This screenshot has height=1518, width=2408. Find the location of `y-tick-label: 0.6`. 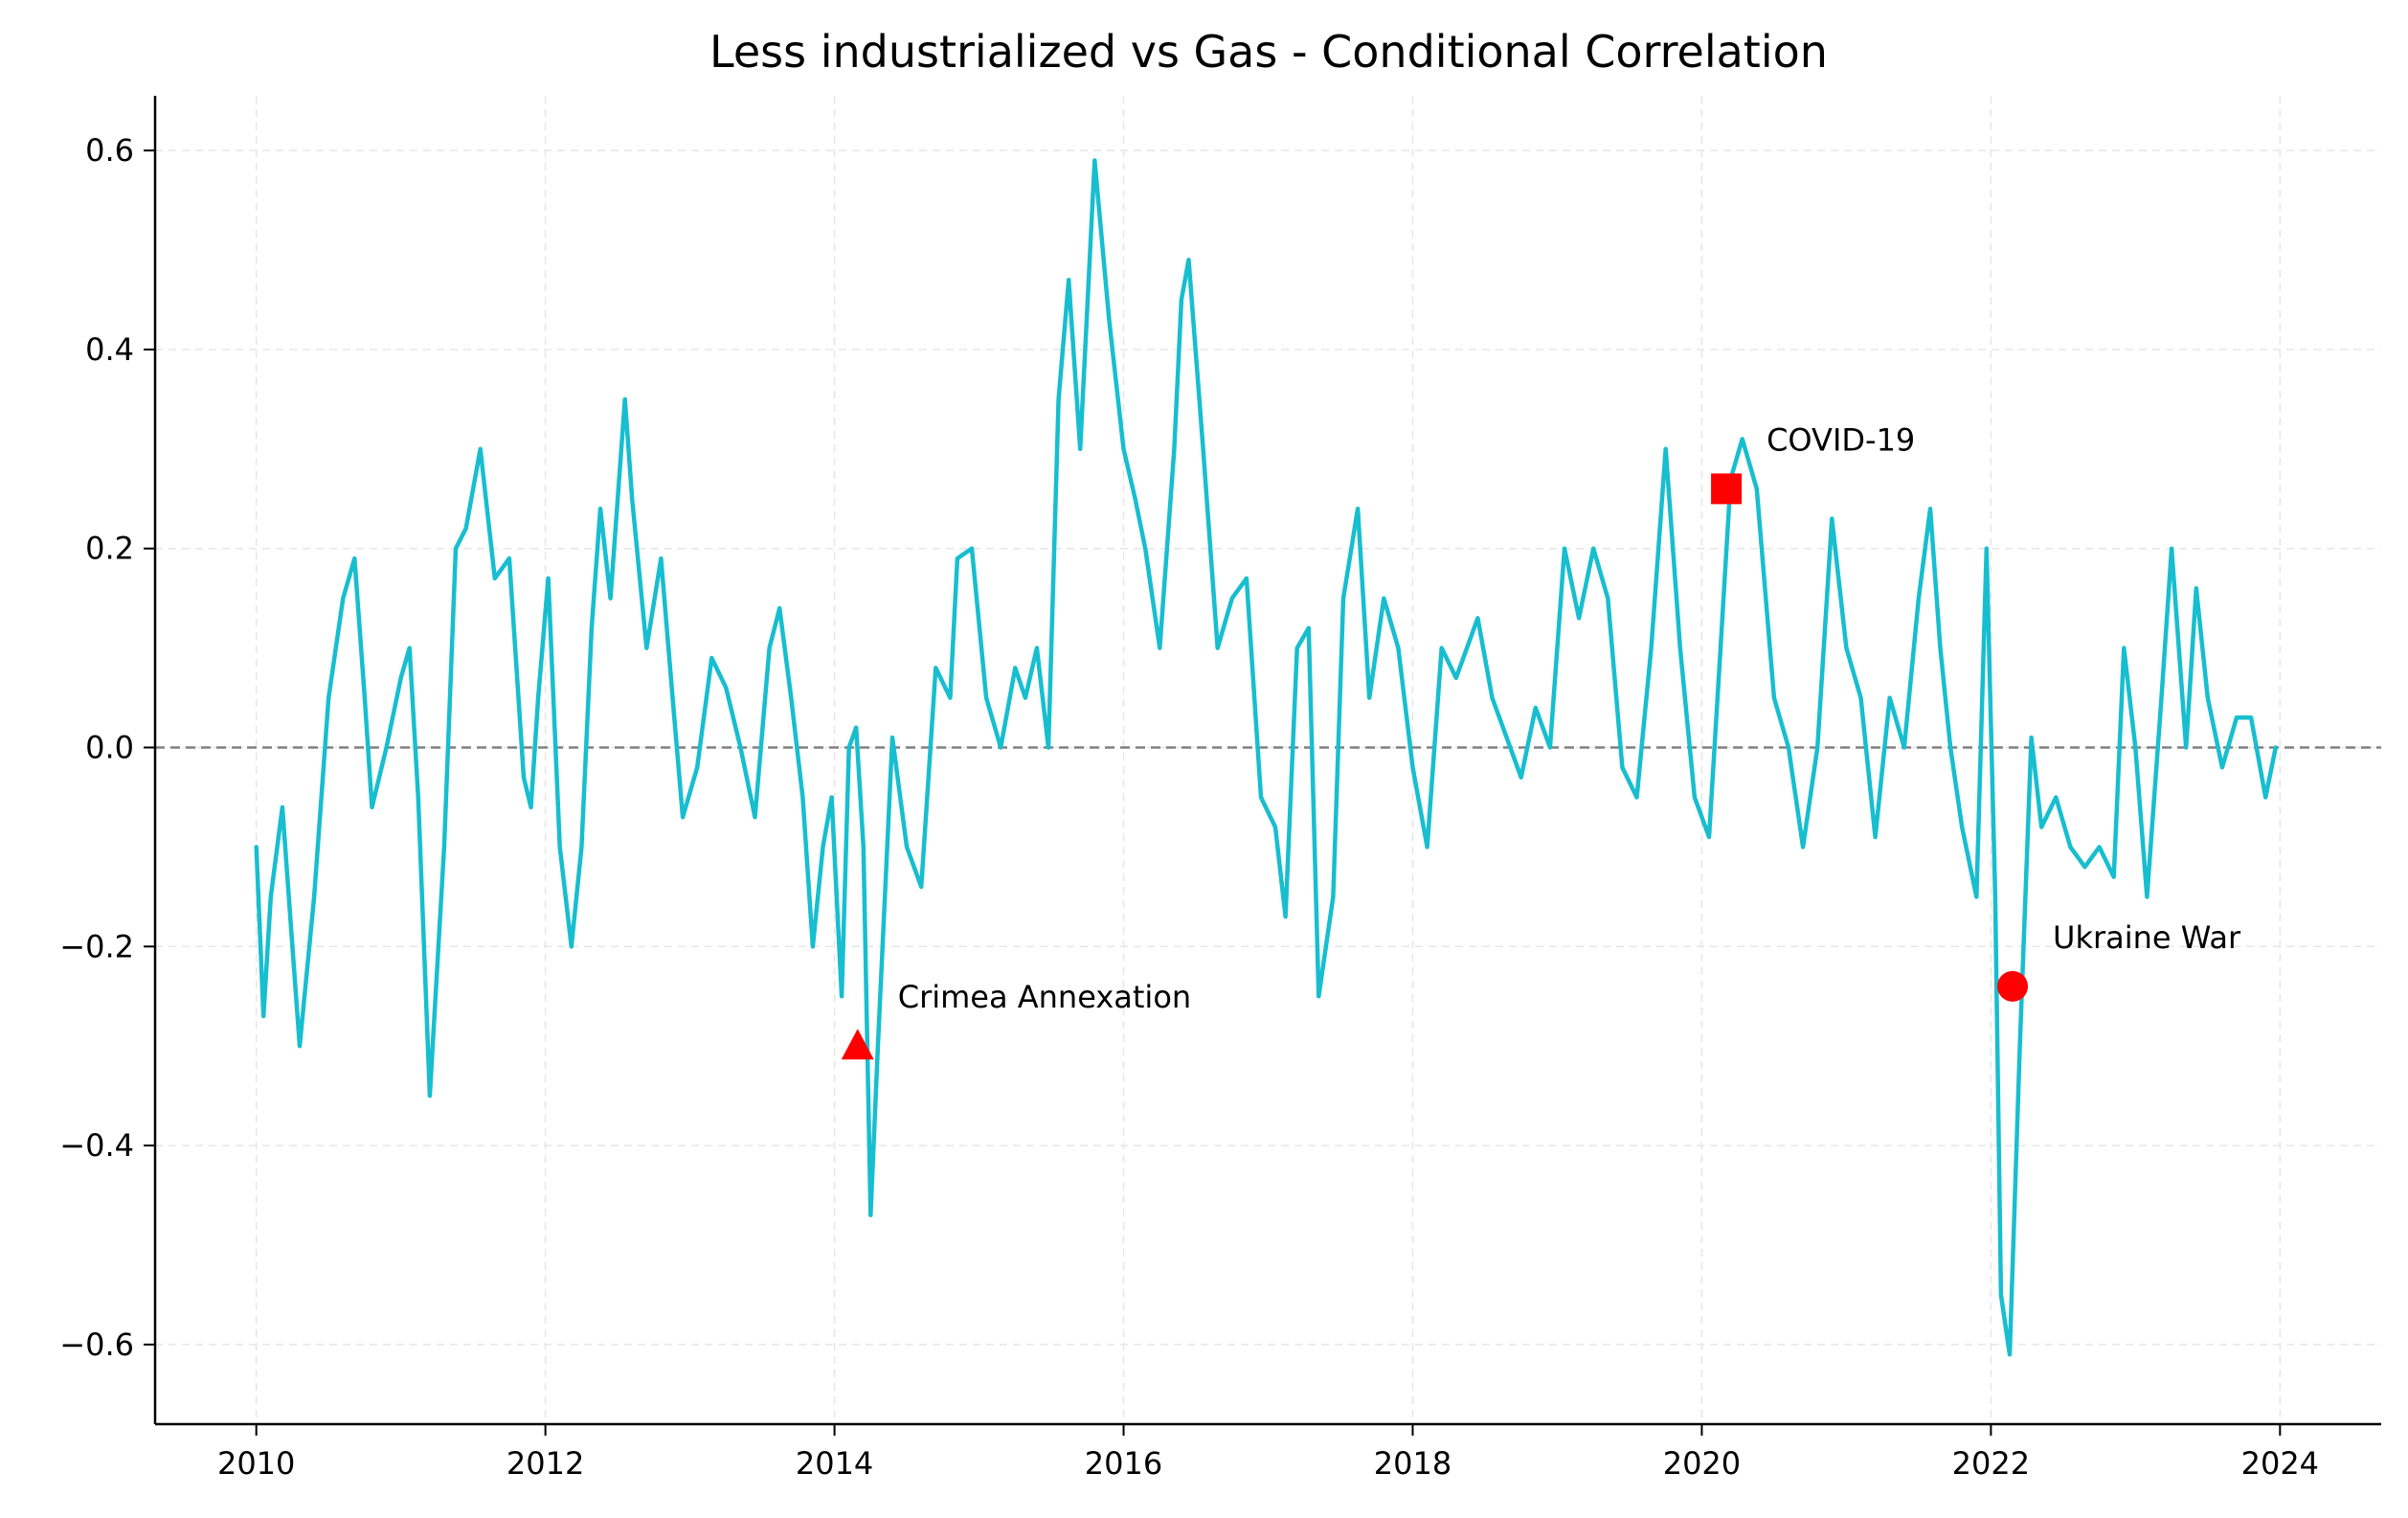

y-tick-label: 0.6 is located at coordinates (110, 150).